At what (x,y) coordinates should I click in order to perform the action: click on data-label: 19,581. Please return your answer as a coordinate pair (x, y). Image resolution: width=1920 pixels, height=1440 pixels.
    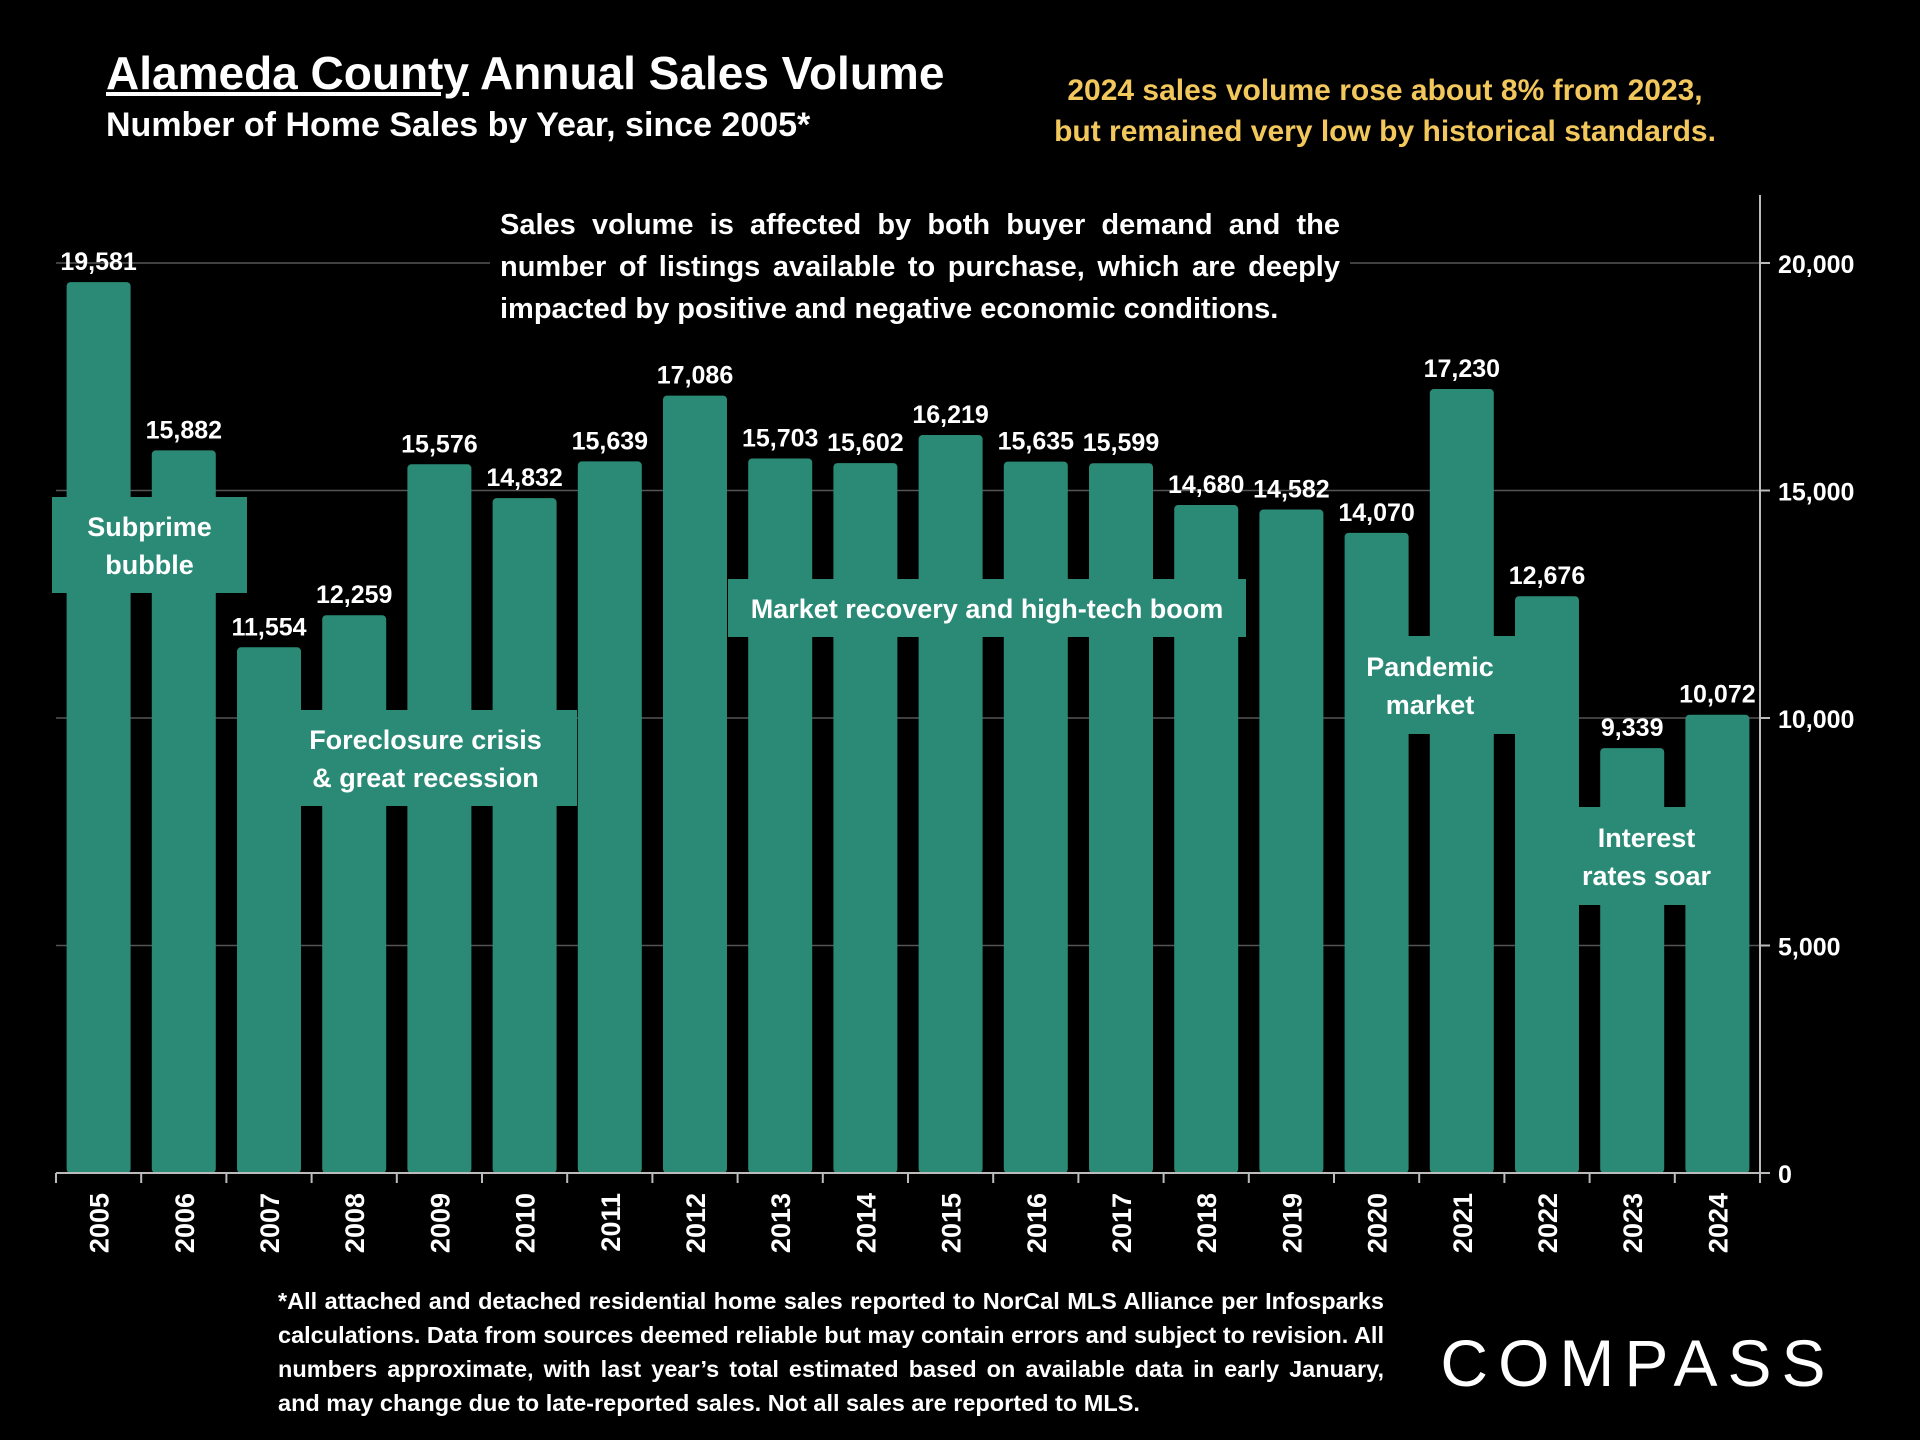
    Looking at the image, I should click on (98, 262).